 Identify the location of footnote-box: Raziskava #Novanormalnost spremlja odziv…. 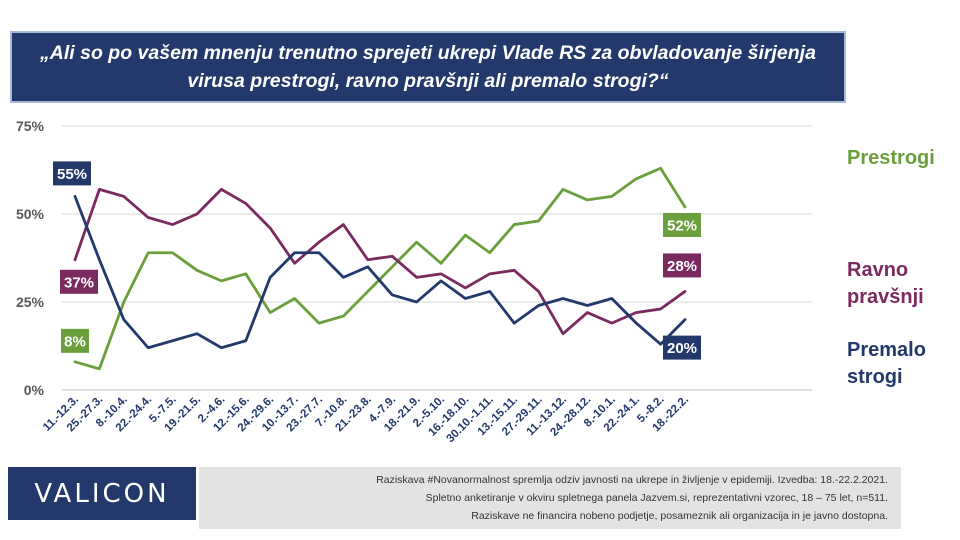
(550, 498).